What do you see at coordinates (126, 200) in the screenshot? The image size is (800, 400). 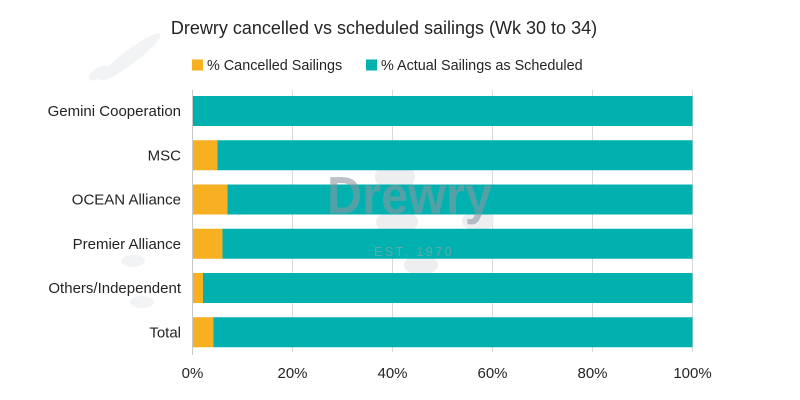 I see `svg-text: OCEAN Alliance` at bounding box center [126, 200].